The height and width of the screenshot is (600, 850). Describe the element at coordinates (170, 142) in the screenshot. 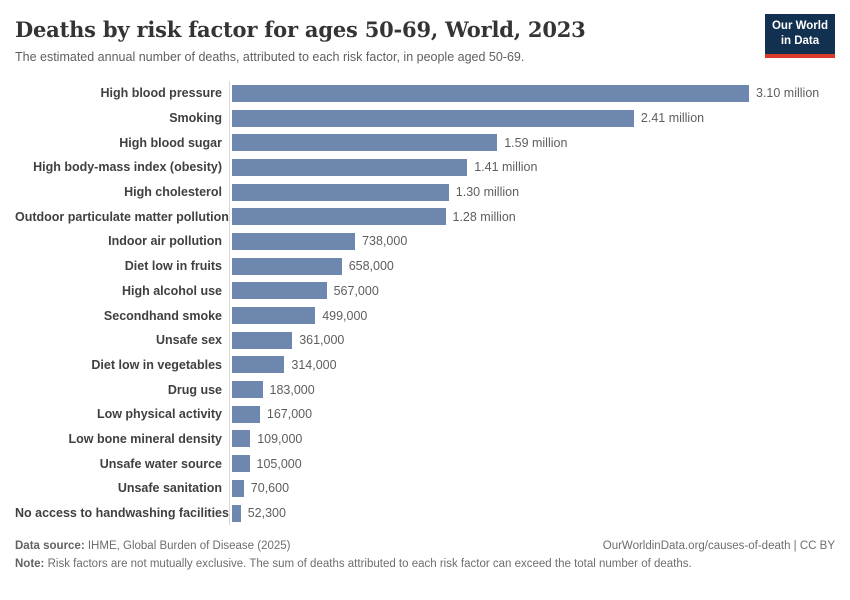

I see `category-label: High blood sugar` at that location.